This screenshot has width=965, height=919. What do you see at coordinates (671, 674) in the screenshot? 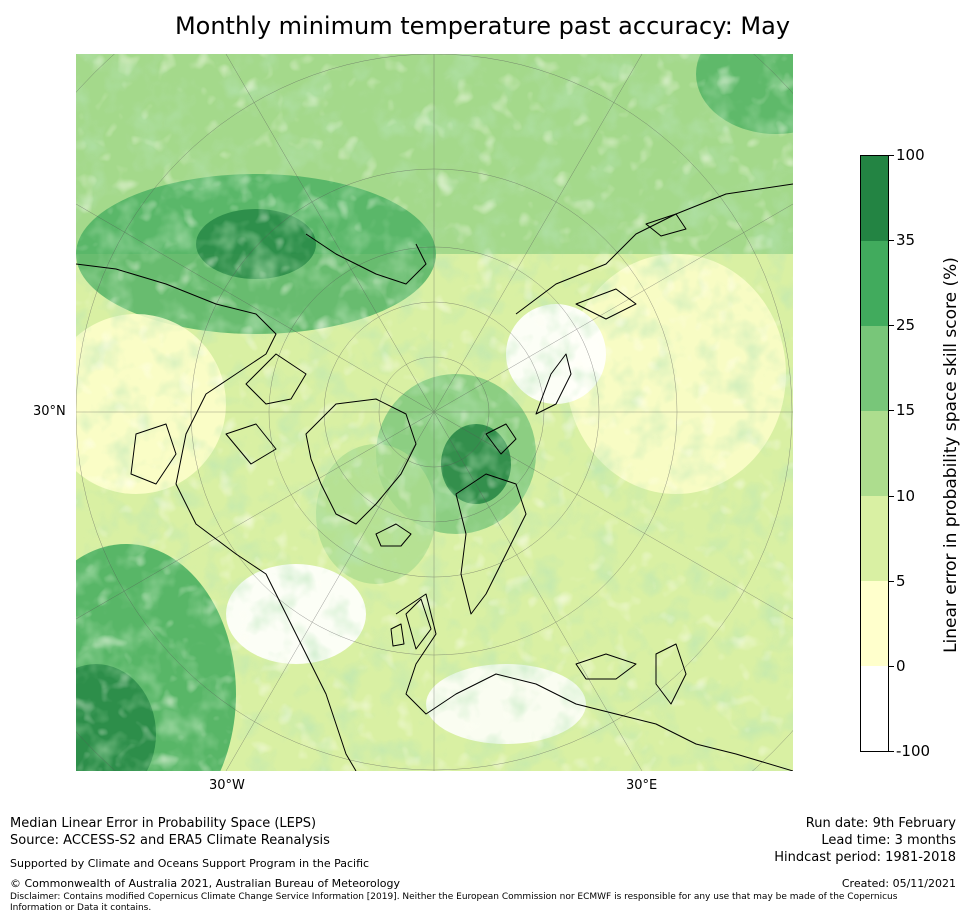
I see `caspian-sea` at bounding box center [671, 674].